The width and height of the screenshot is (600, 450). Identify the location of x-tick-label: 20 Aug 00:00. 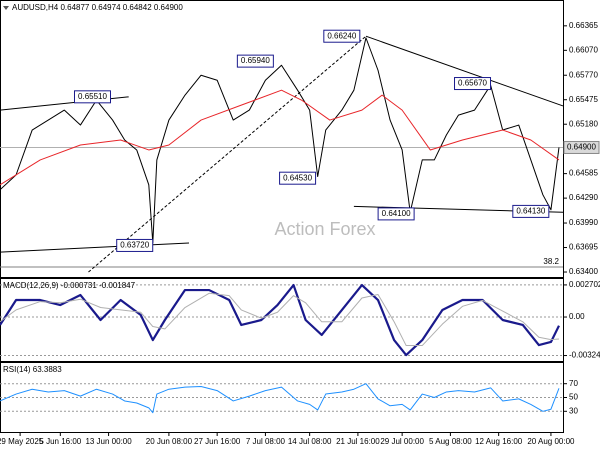
(551, 441).